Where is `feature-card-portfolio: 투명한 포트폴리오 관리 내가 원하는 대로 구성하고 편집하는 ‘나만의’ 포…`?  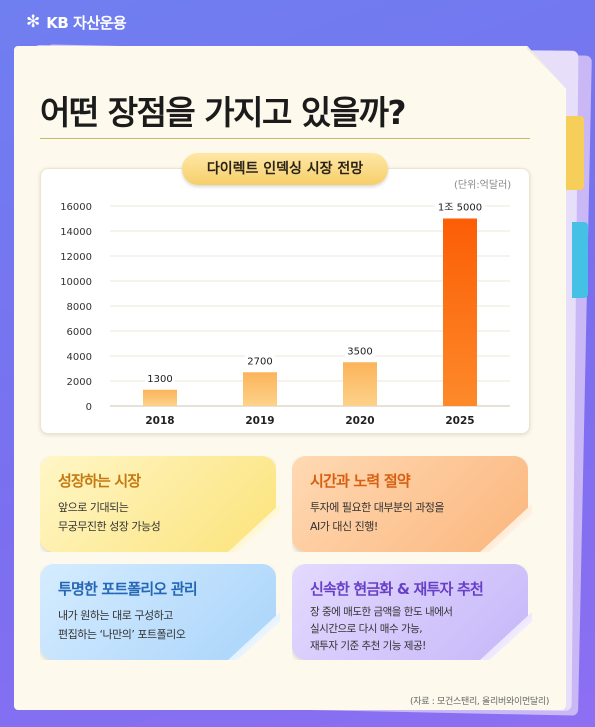
feature-card-portfolio: 투명한 포트폴리오 관리 내가 원하는 대로 구성하고 편집하는 ‘나만의’ 포… is located at coordinates (158, 612).